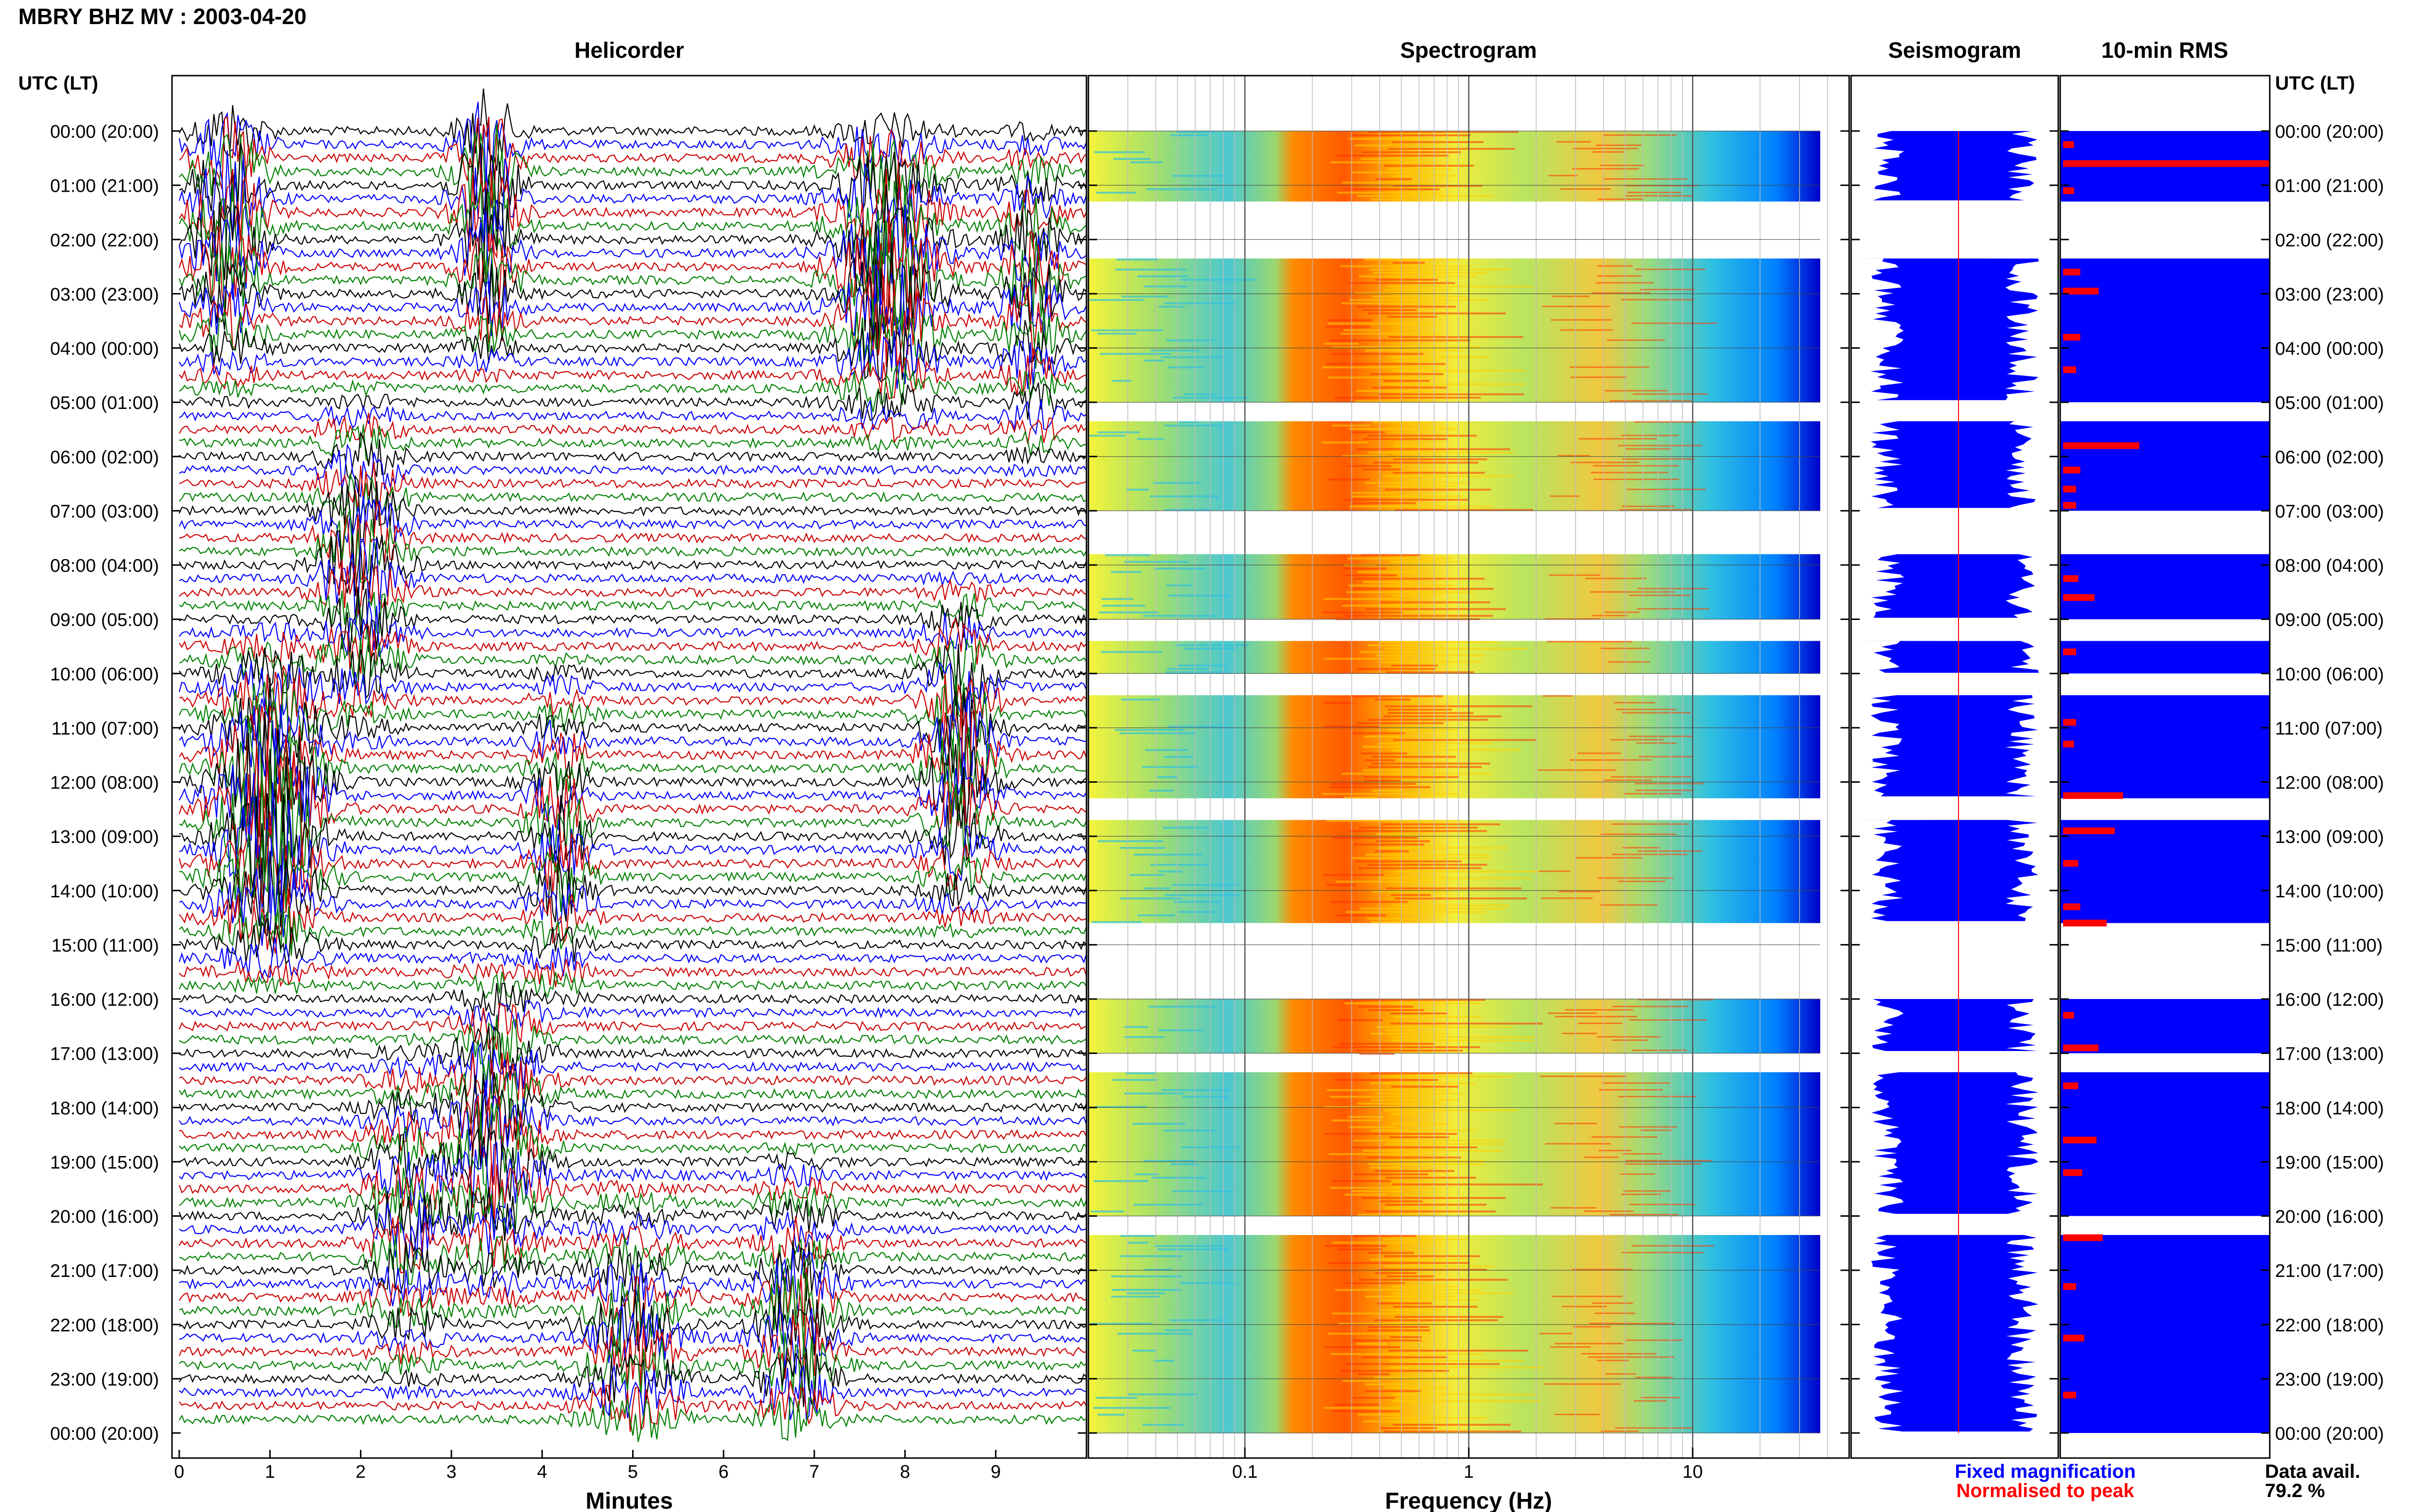  I want to click on legend-fixed-magnification: Fixed magnification, so click(2046, 1471).